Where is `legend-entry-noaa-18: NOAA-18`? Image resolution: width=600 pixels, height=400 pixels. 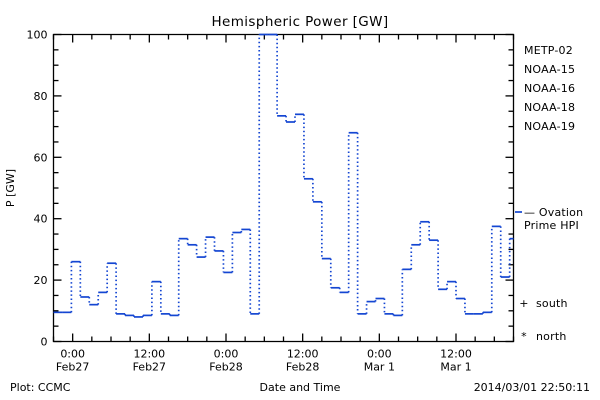
legend-entry-noaa-18: NOAA-18 is located at coordinates (549, 107).